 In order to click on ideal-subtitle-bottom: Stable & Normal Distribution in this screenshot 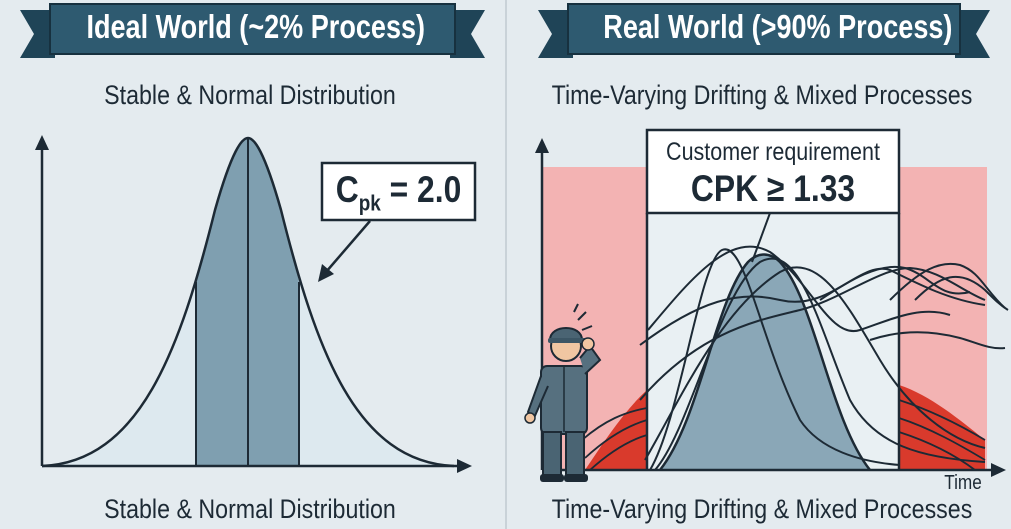, I will do `click(250, 509)`.